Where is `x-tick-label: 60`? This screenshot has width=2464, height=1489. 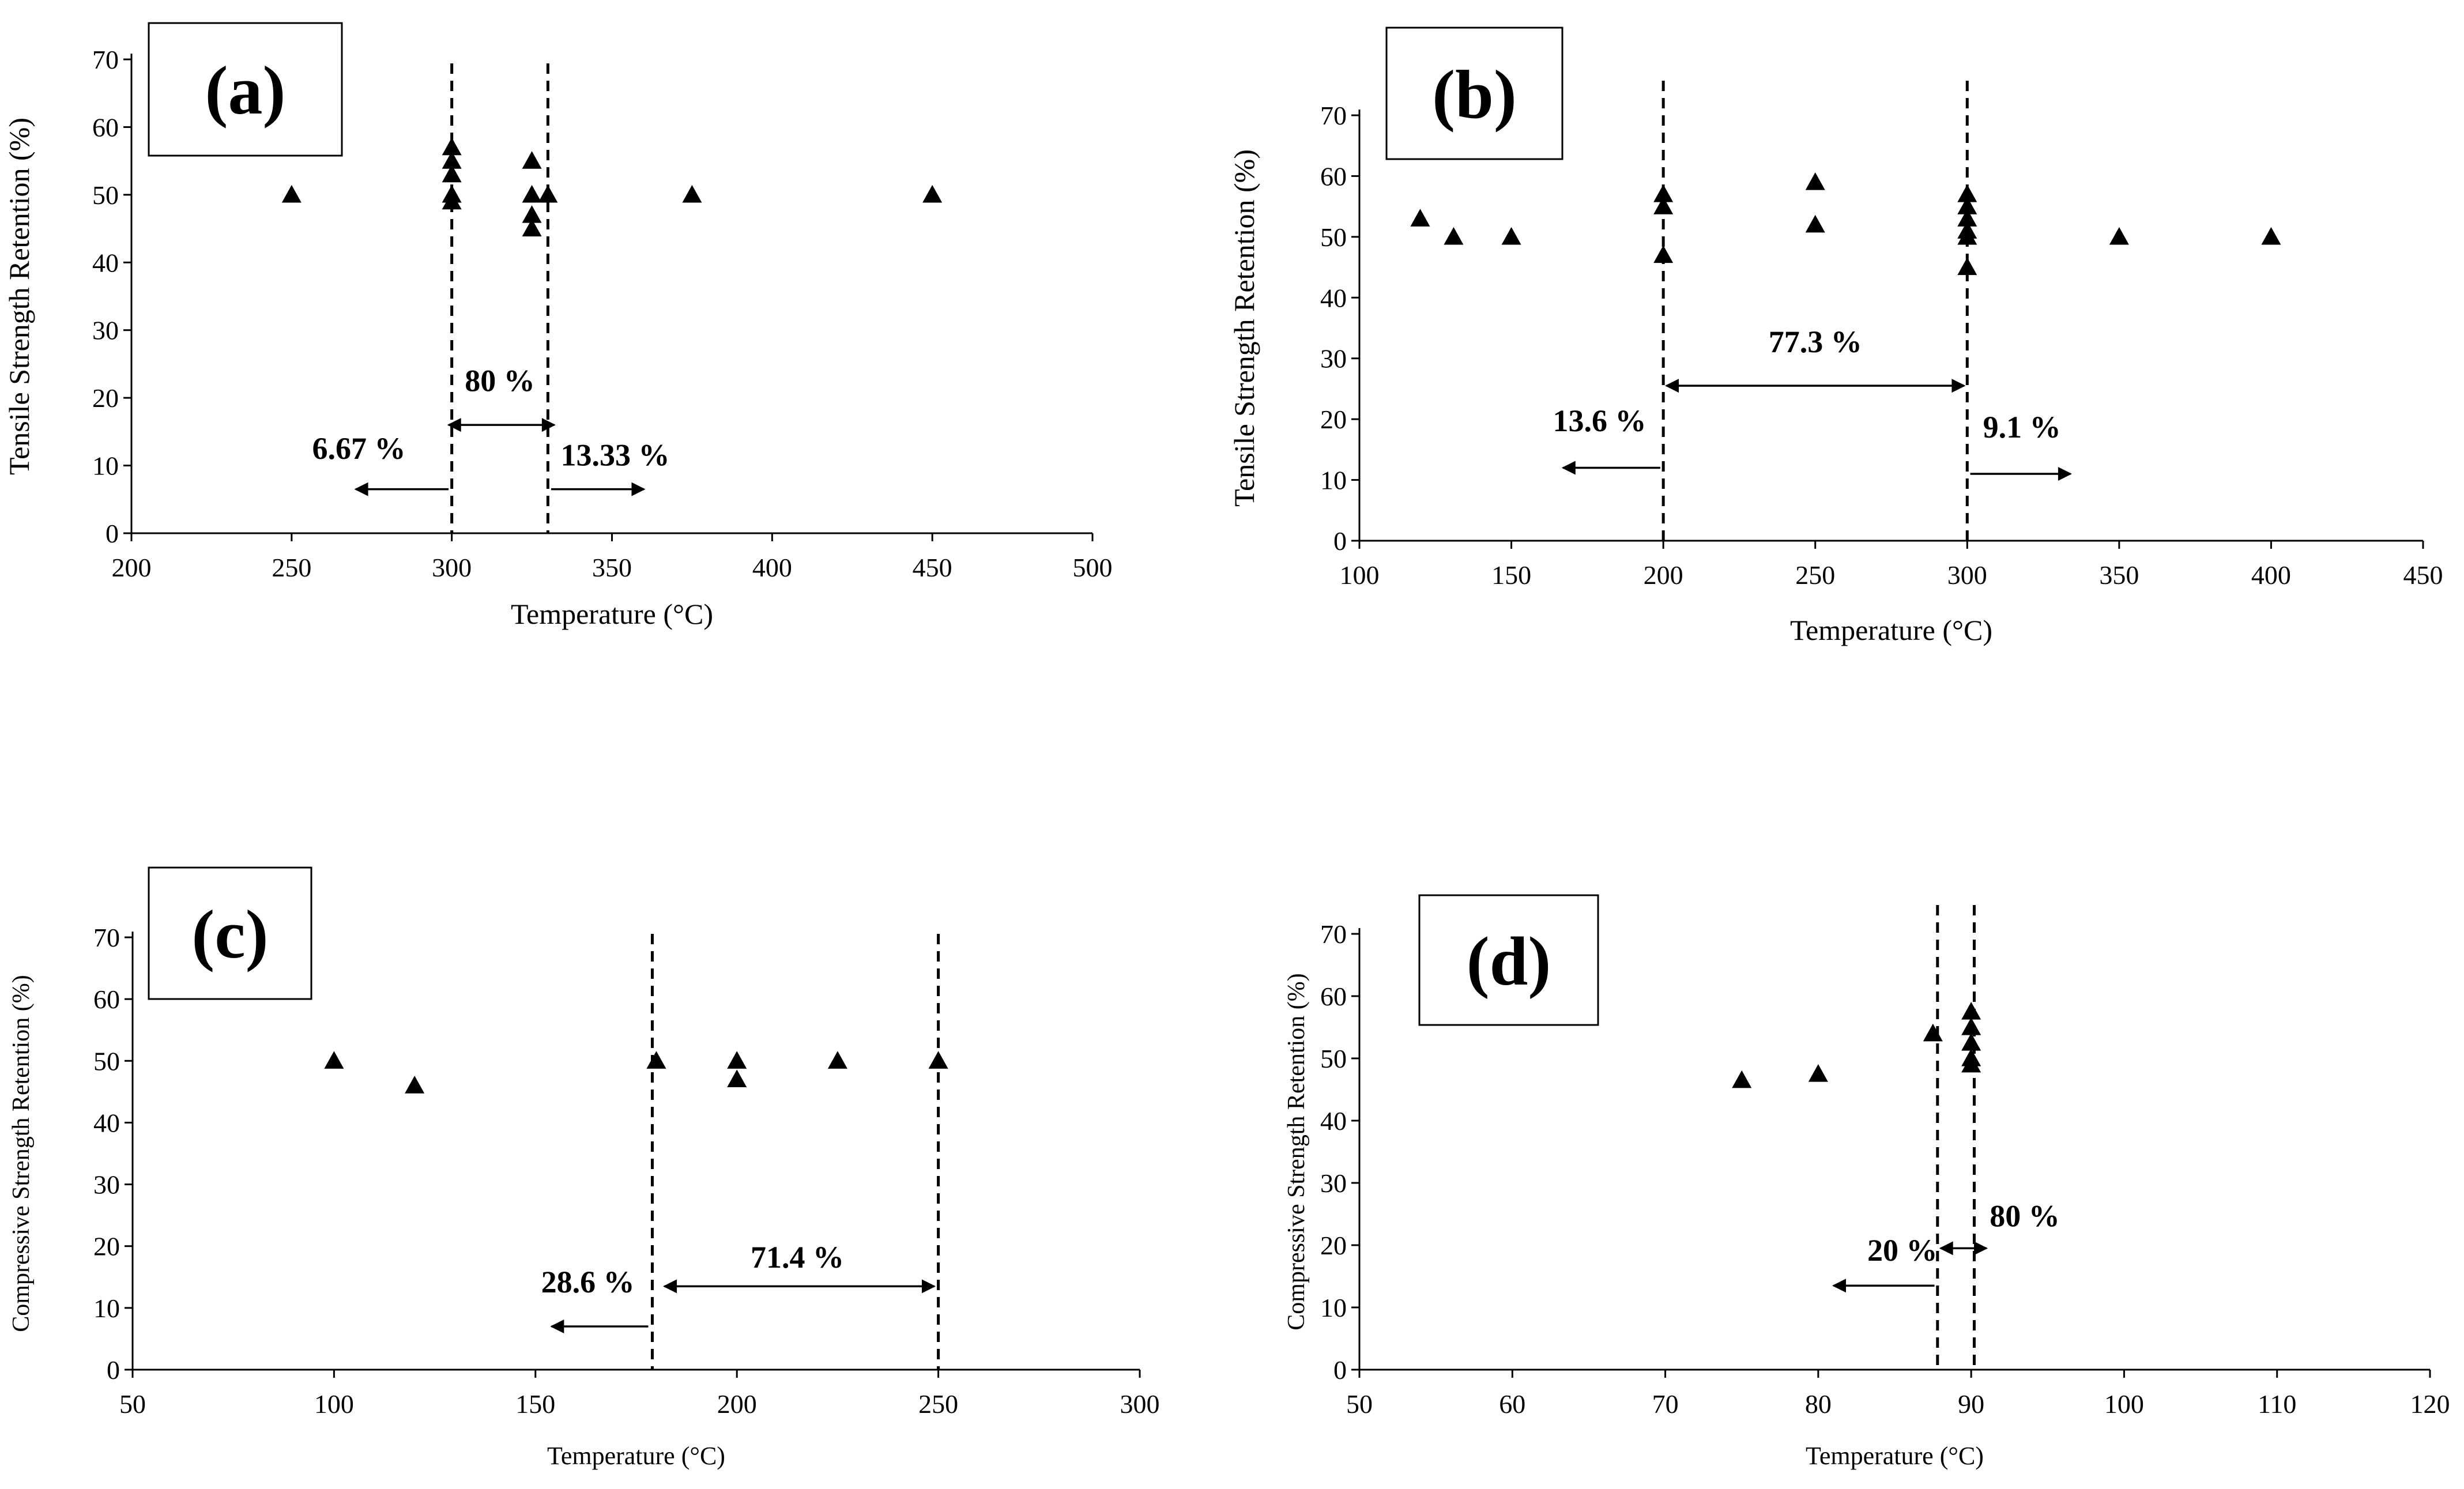 x-tick-label: 60 is located at coordinates (1512, 1404).